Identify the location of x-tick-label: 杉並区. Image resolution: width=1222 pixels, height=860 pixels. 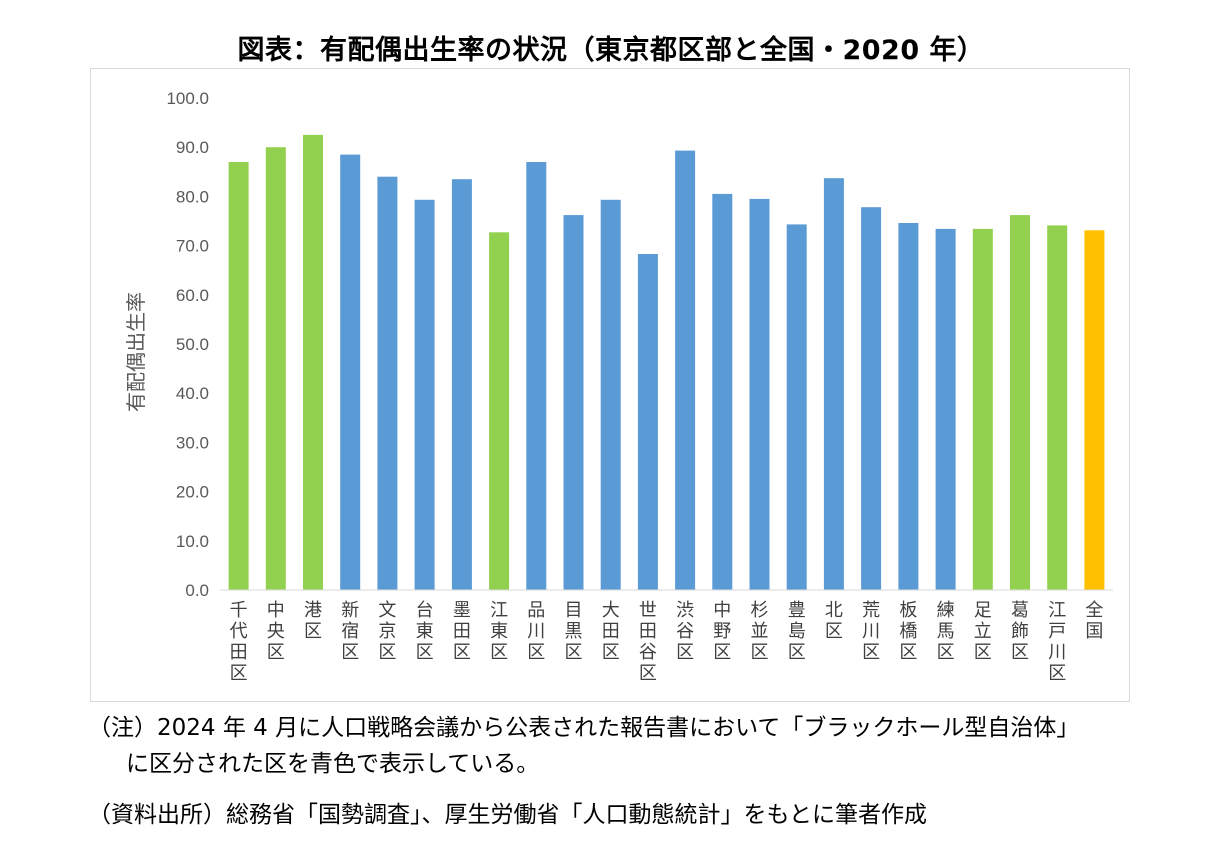
(760, 631).